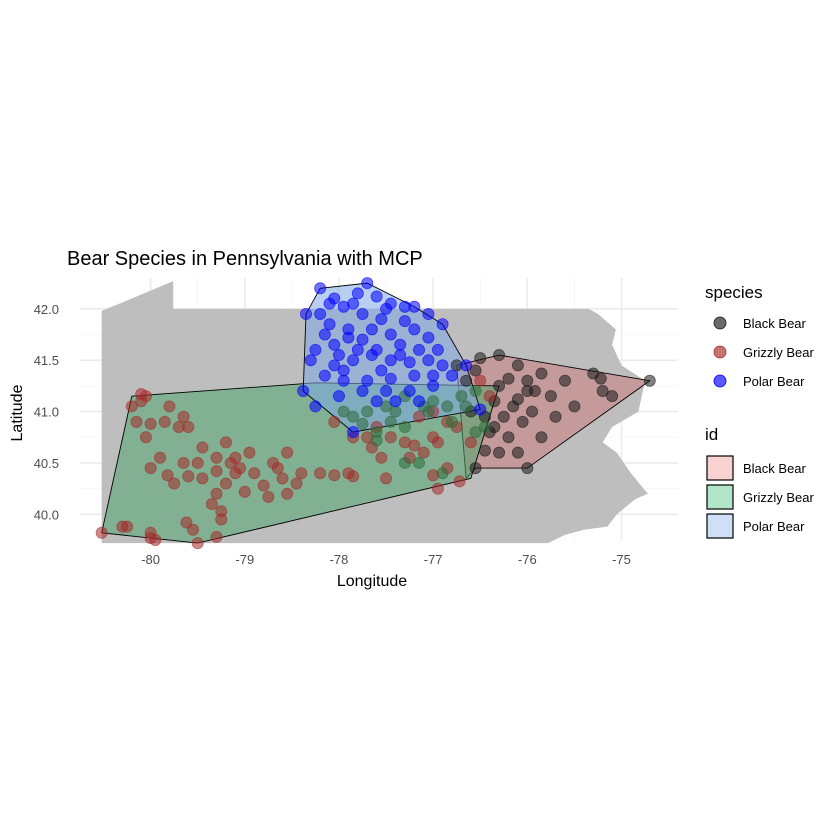 The height and width of the screenshot is (840, 840). What do you see at coordinates (711, 434) in the screenshot?
I see `legend-title-id: id` at bounding box center [711, 434].